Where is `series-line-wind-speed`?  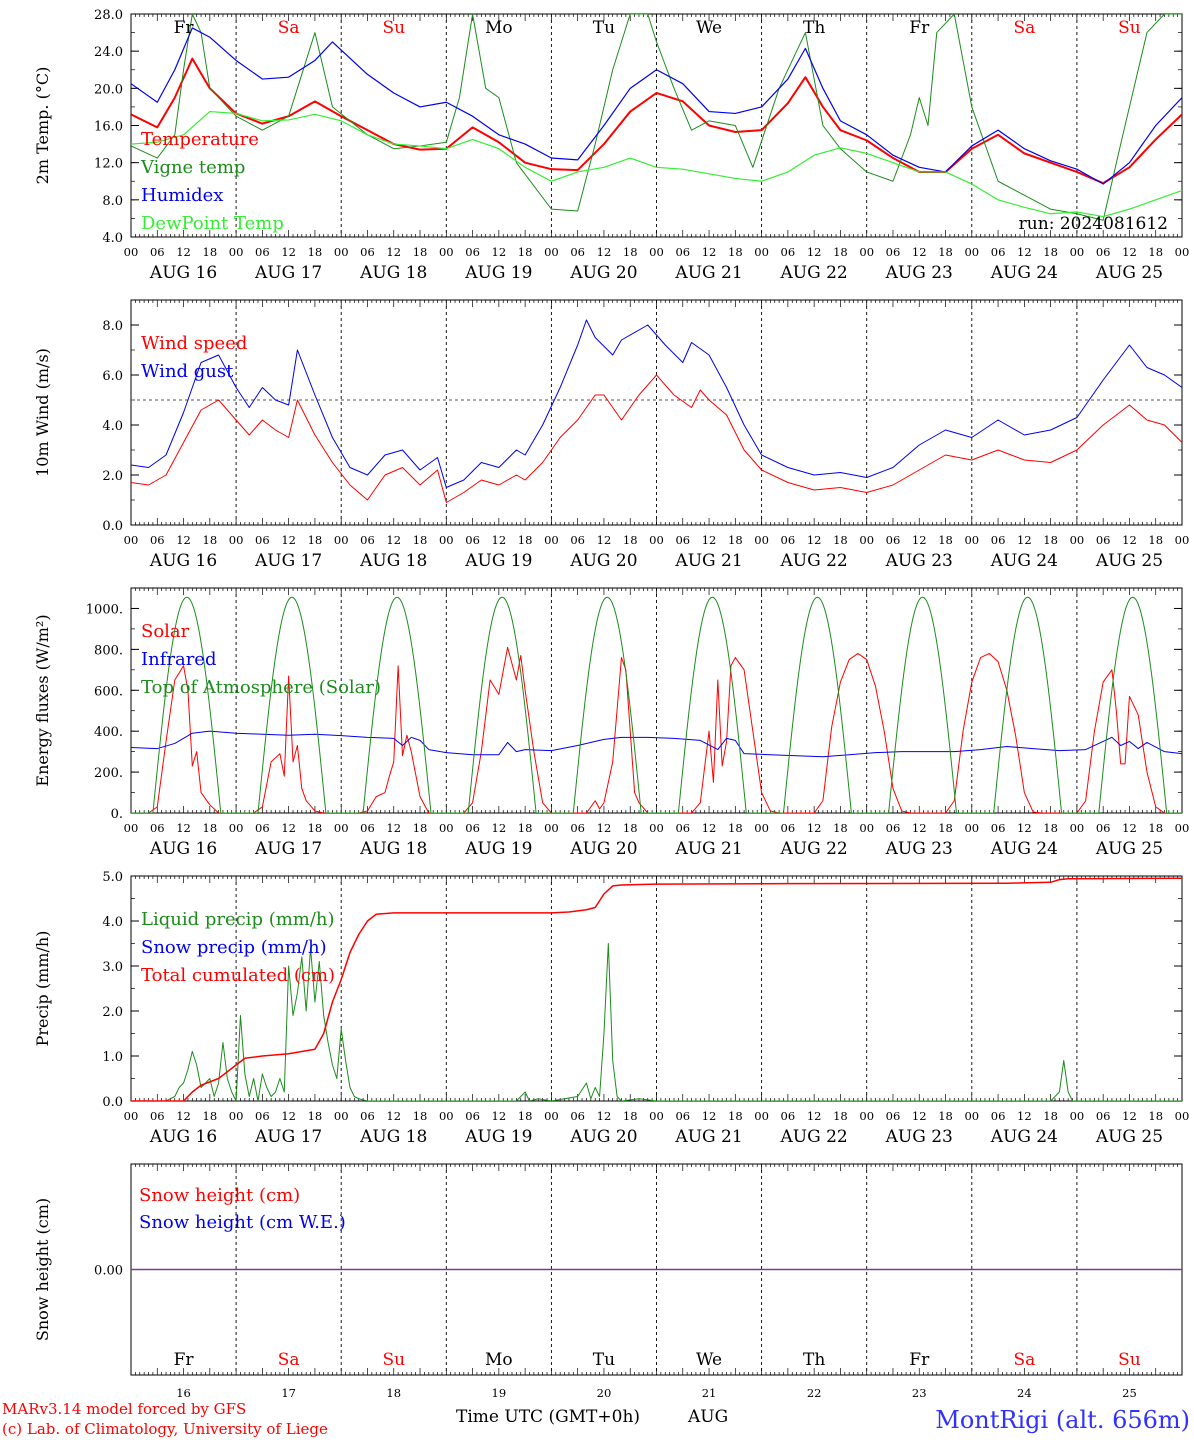 series-line-wind-speed is located at coordinates (656, 438).